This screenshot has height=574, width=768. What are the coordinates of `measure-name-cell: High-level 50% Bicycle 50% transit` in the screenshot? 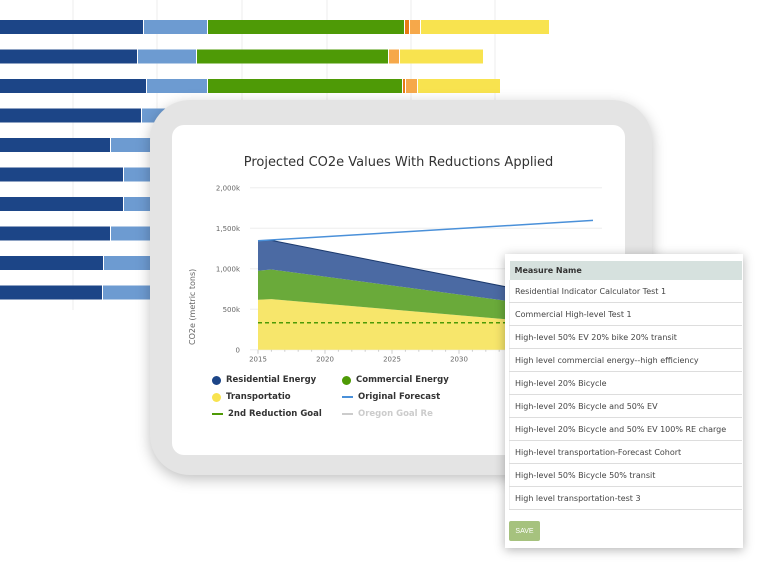 It's located at (625, 475).